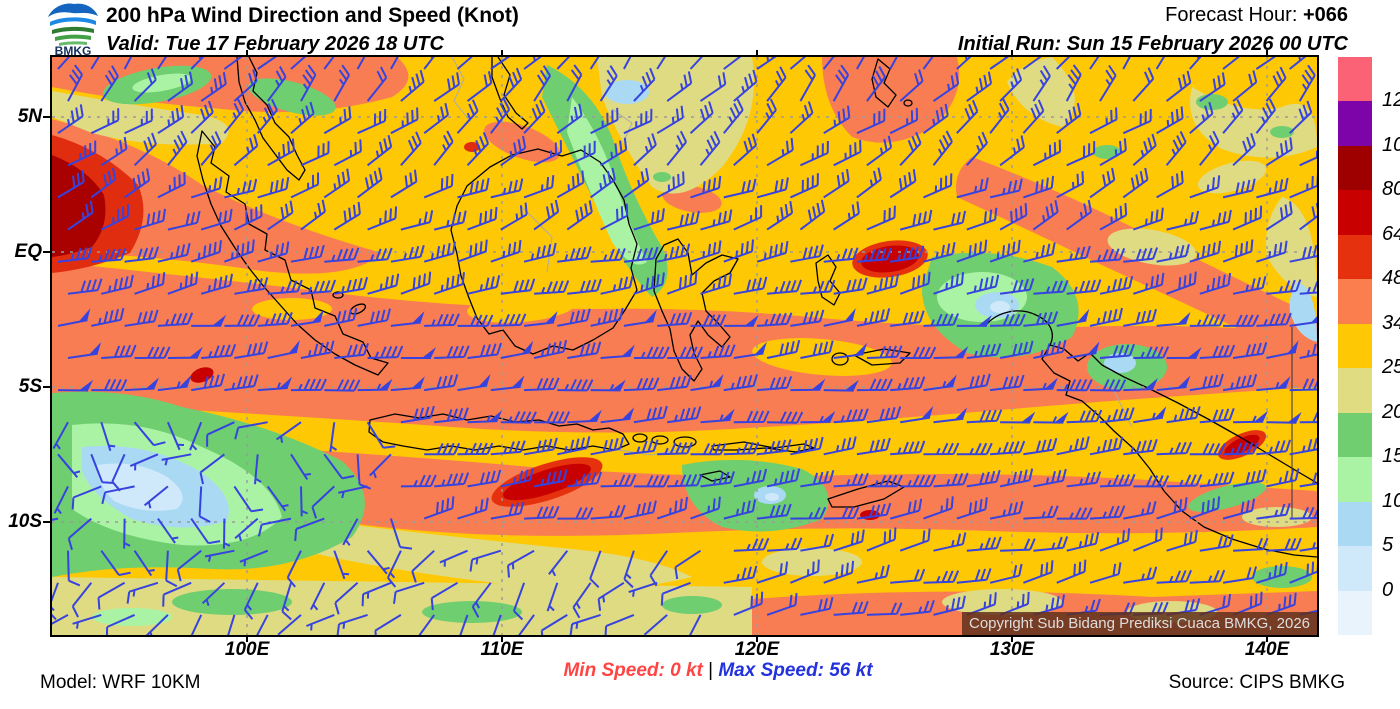 The image size is (1400, 709). What do you see at coordinates (247, 649) in the screenshot?
I see `lon-label-100e: 100E` at bounding box center [247, 649].